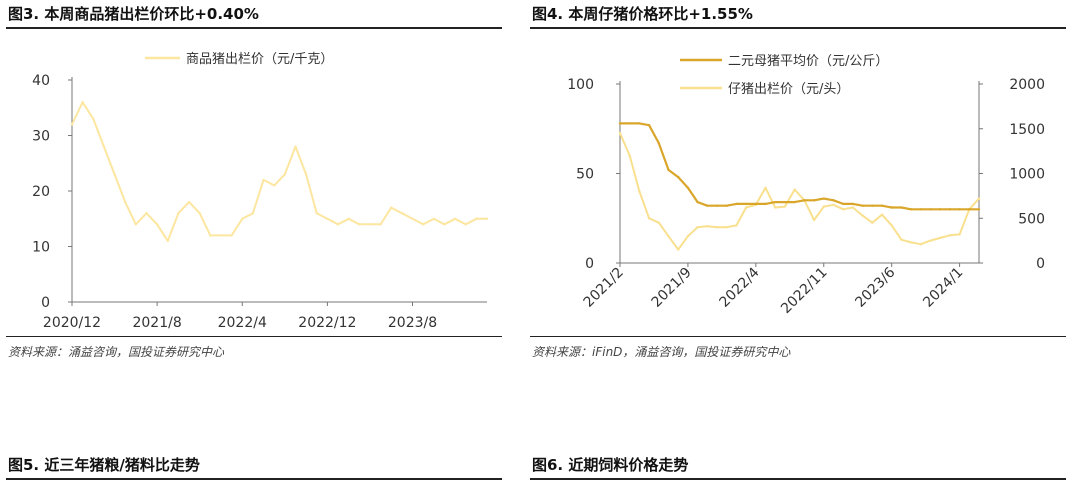  I want to click on figure4-source: 资料来源：iFinD，涌益咨询，国投证券研究中心, so click(661, 352).